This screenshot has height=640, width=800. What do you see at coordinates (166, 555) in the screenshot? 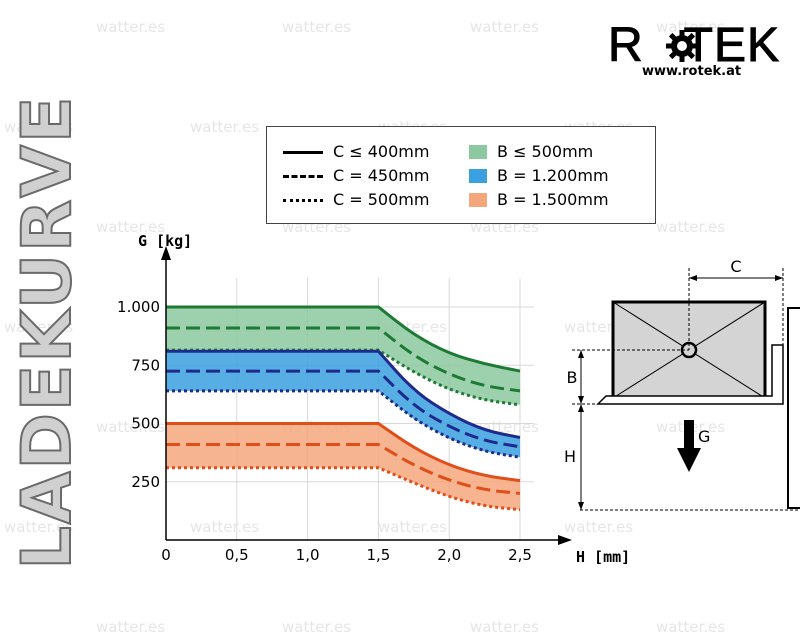
I see `x-tick-label: 0` at bounding box center [166, 555].